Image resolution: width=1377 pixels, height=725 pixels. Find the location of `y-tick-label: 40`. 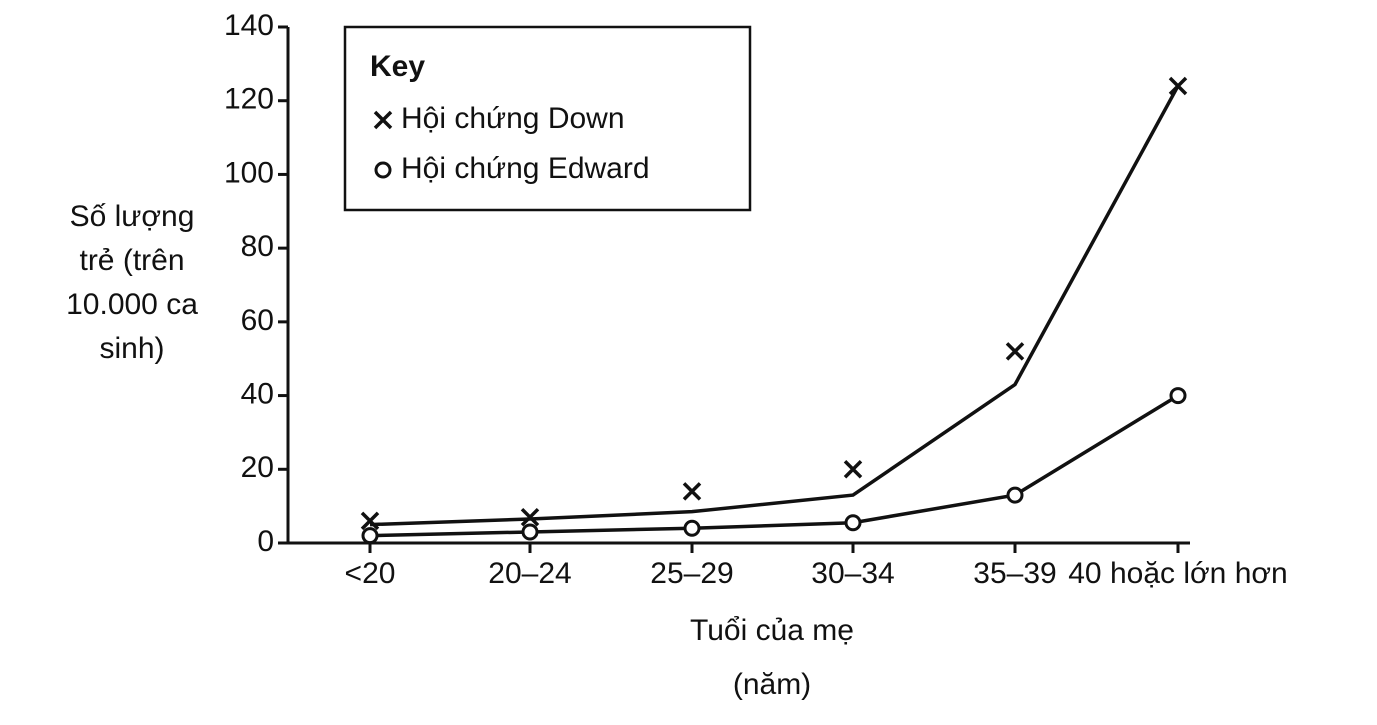

y-tick-label: 40 is located at coordinates (257, 393).